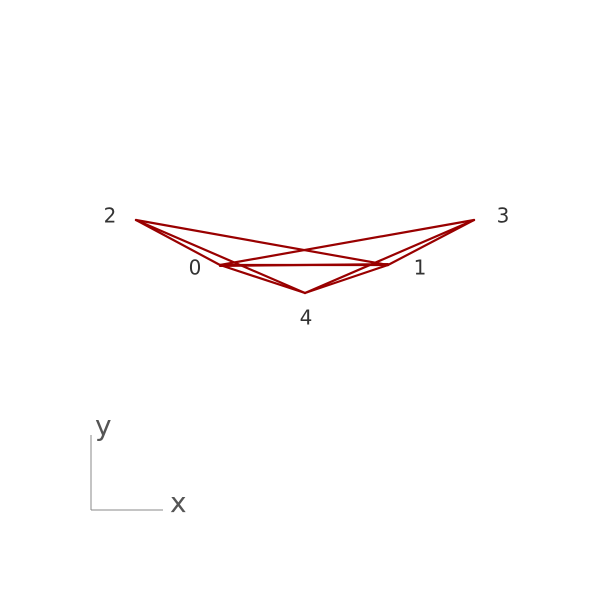 The image size is (600, 600). What do you see at coordinates (110, 216) in the screenshot?
I see `node-label-2: 2` at bounding box center [110, 216].